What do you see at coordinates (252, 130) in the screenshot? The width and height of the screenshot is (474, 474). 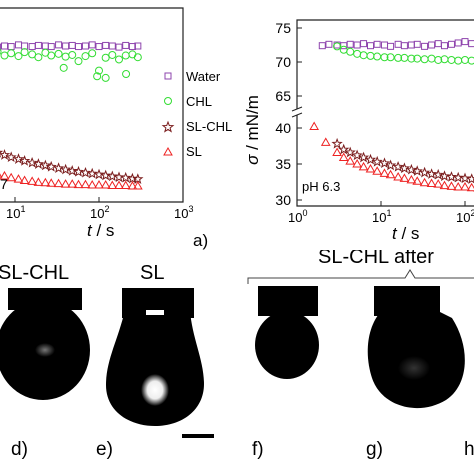 I see `right-y-axis-label: σ / mN/m` at bounding box center [252, 130].